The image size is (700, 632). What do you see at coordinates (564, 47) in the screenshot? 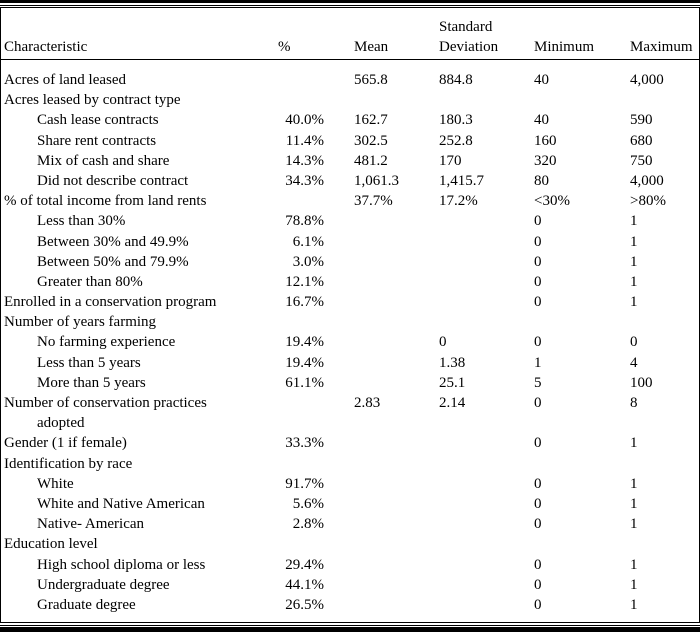
I see `col-header-minimum: Minimum` at bounding box center [564, 47].